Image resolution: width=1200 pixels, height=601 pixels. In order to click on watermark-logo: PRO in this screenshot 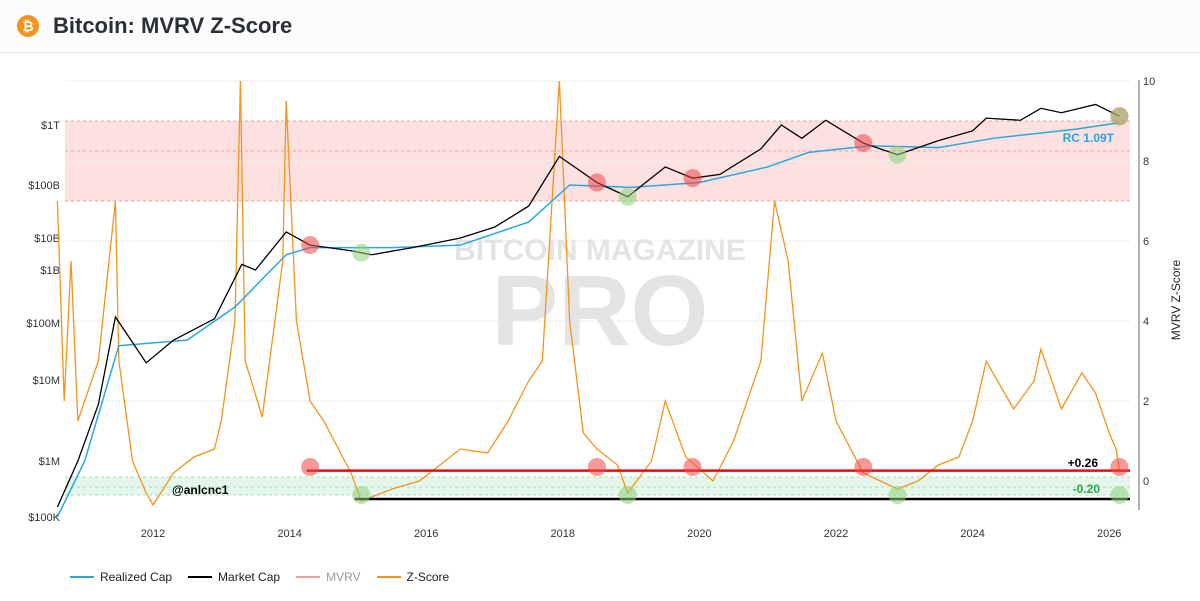, I will do `click(600, 311)`.